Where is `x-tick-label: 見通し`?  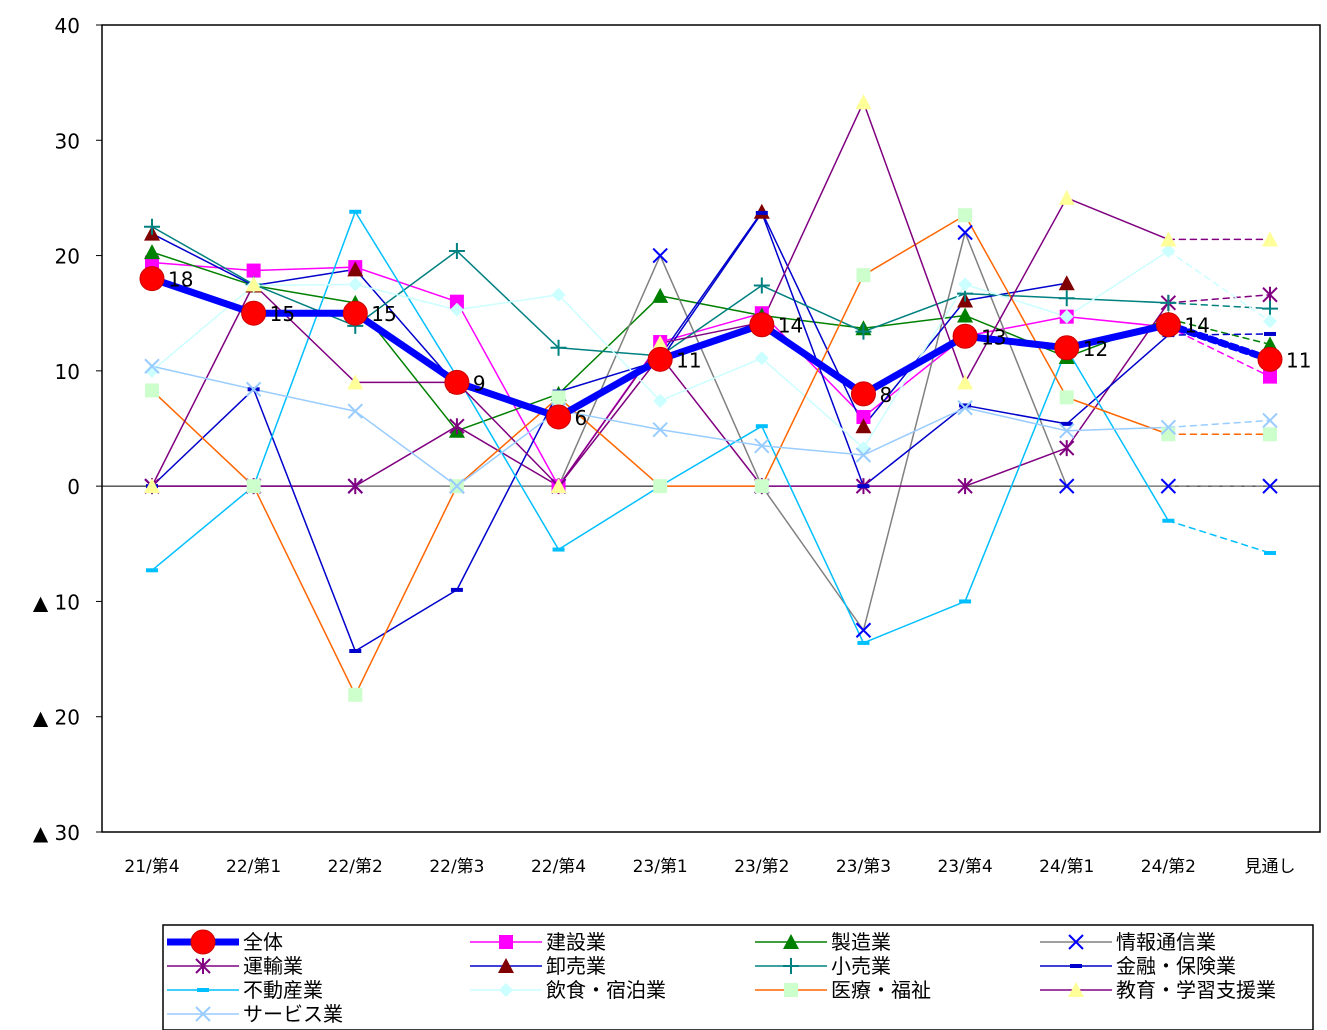
x-tick-label: 見通し is located at coordinates (1270, 867).